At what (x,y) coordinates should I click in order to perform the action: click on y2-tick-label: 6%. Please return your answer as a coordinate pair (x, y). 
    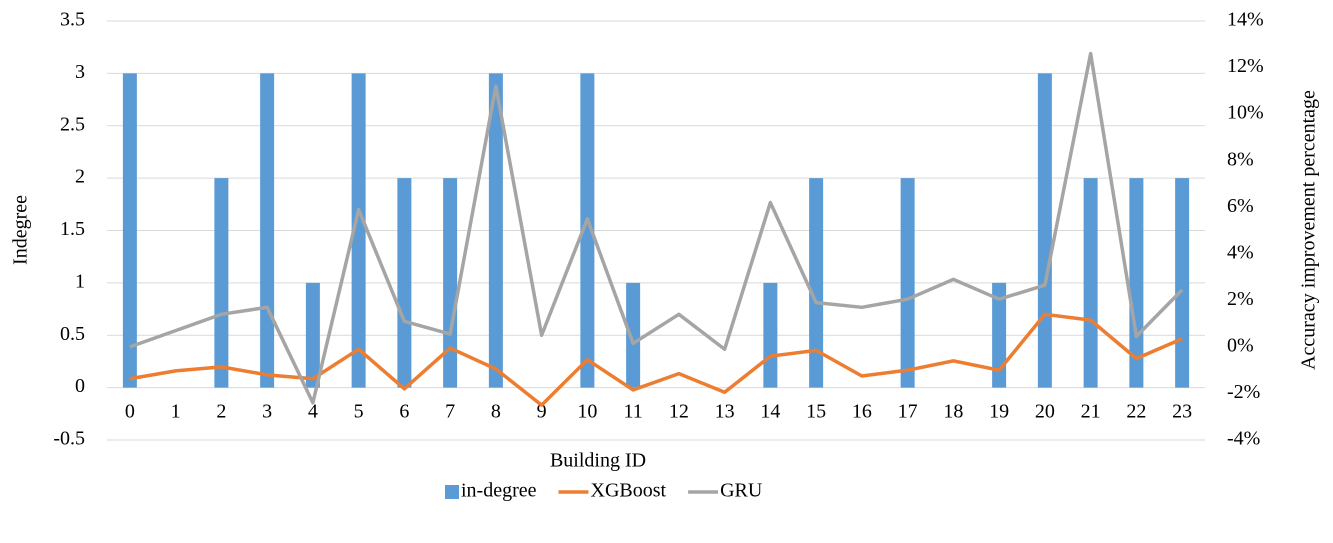
    Looking at the image, I should click on (1240, 206).